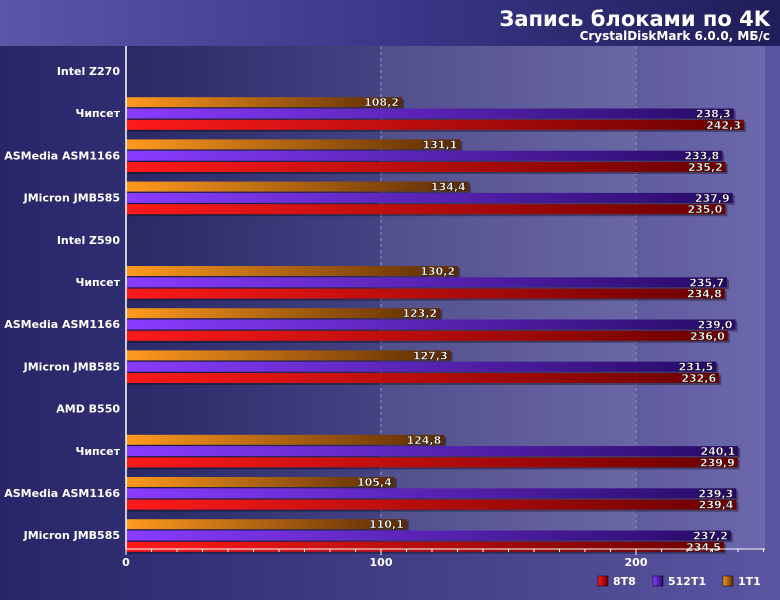 The height and width of the screenshot is (600, 780). I want to click on bar-value-label: 234,5, so click(703, 547).